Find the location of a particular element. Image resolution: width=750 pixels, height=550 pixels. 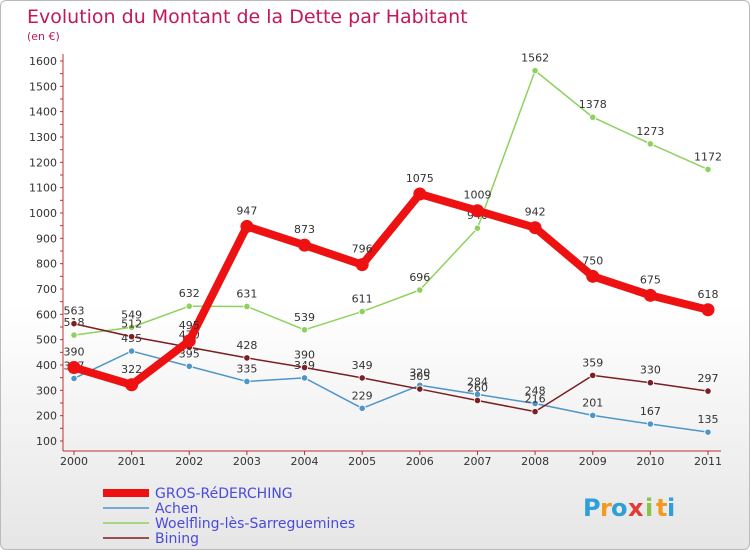

data-label-woelfling-l-s-sarreguemines: 632 is located at coordinates (189, 293).